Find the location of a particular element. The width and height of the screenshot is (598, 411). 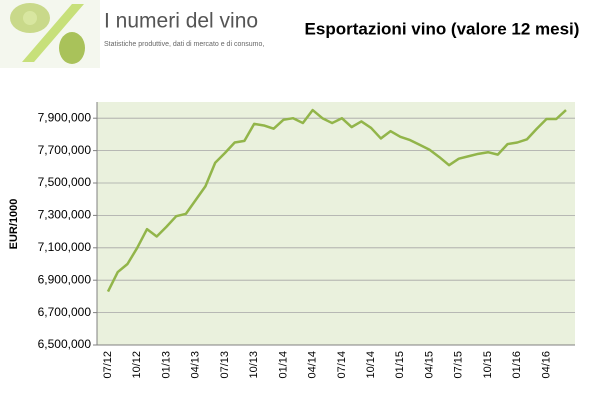

x-tick-label: 07/14 is located at coordinates (342, 365).